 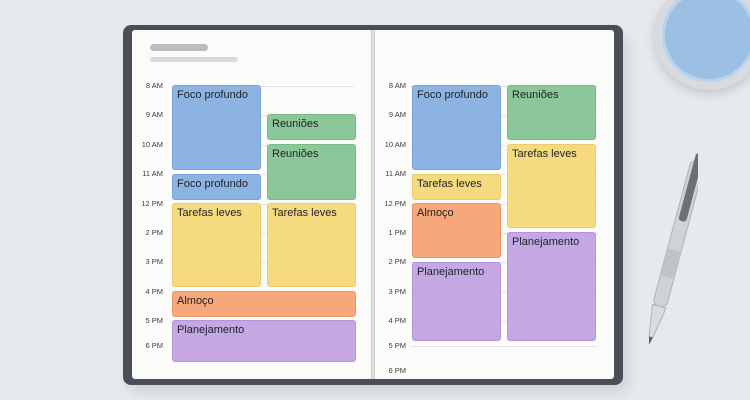 I want to click on water-cup, so click(x=702, y=45).